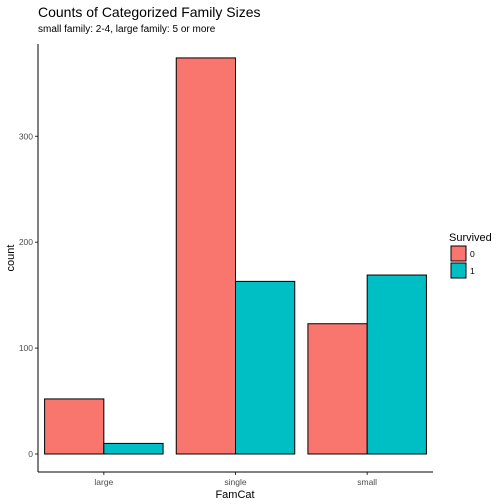 This screenshot has height=504, width=504. What do you see at coordinates (28, 295) in the screenshot?
I see `y-axis-ticks: 0 100 200 300` at bounding box center [28, 295].